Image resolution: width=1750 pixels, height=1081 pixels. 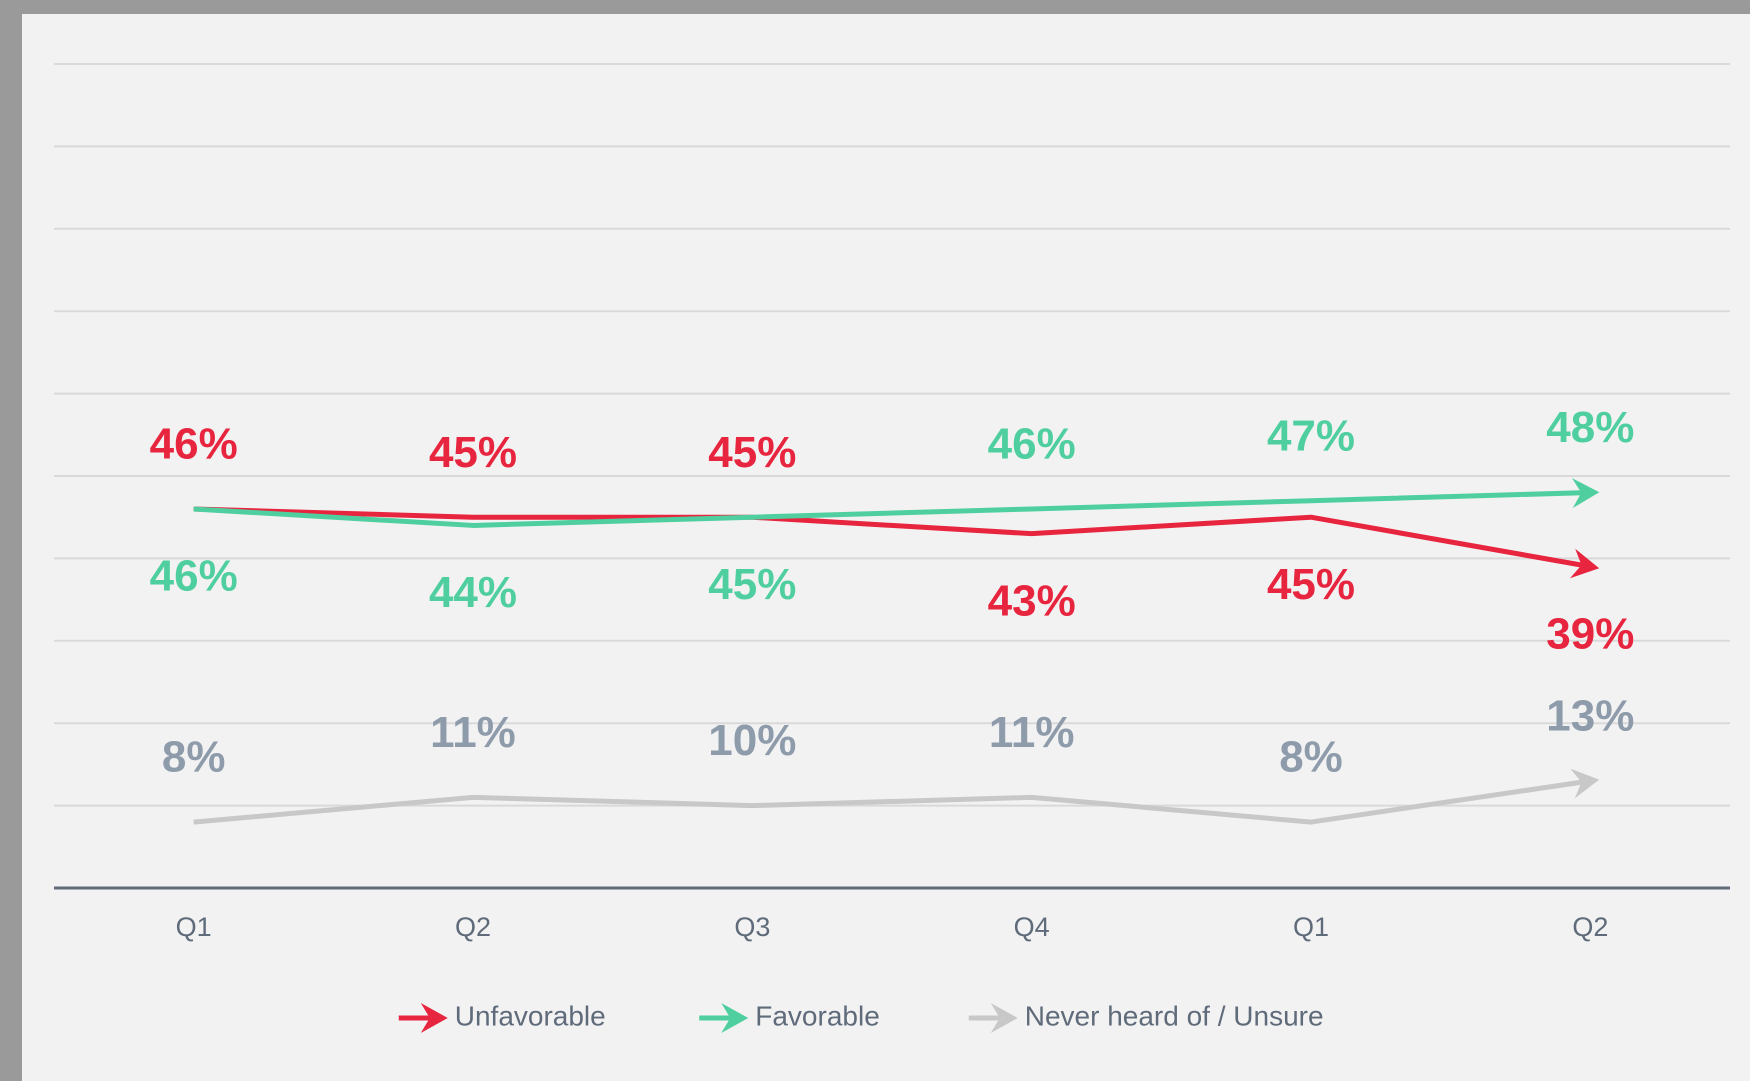 I want to click on x-tick-label: Q3, so click(x=752, y=927).